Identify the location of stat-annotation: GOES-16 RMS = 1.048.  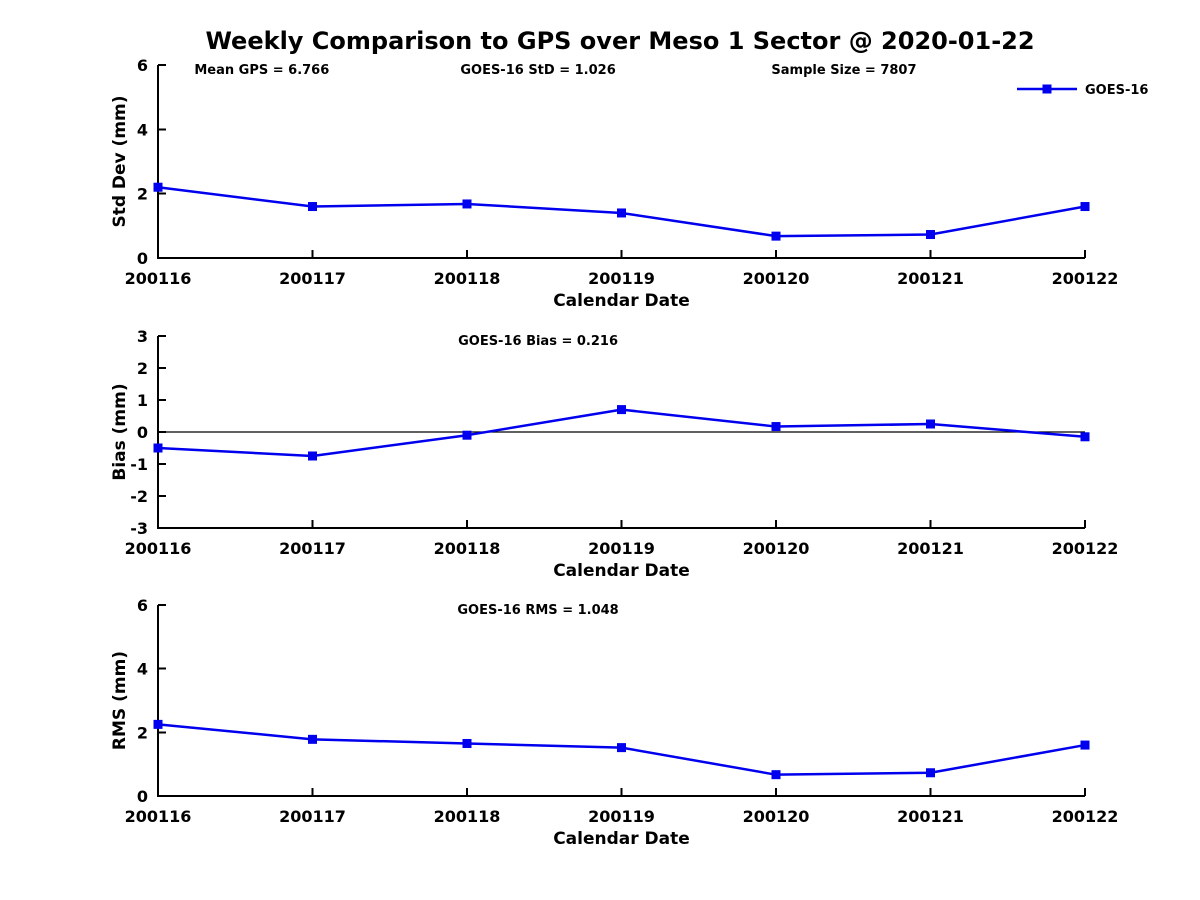
(537, 610).